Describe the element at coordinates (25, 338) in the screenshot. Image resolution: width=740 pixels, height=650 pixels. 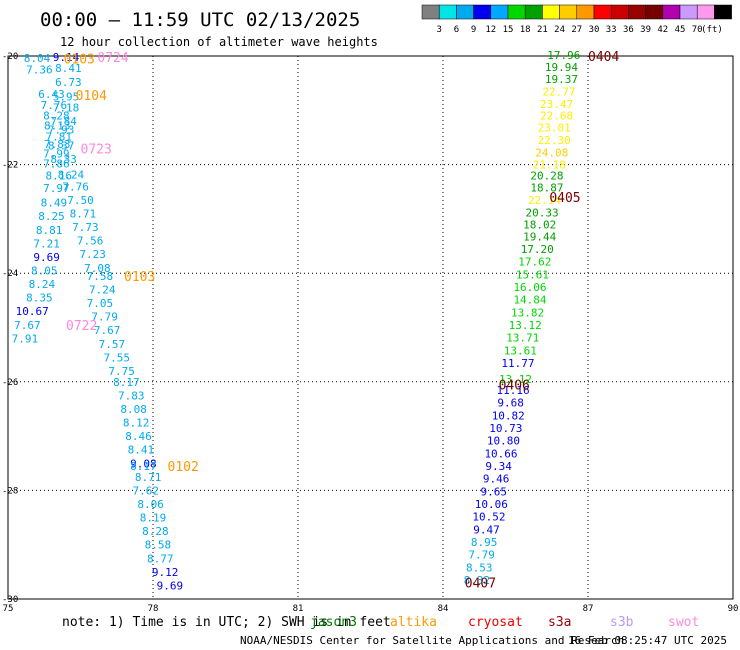
I see `swh-value-label: 7.91` at that location.